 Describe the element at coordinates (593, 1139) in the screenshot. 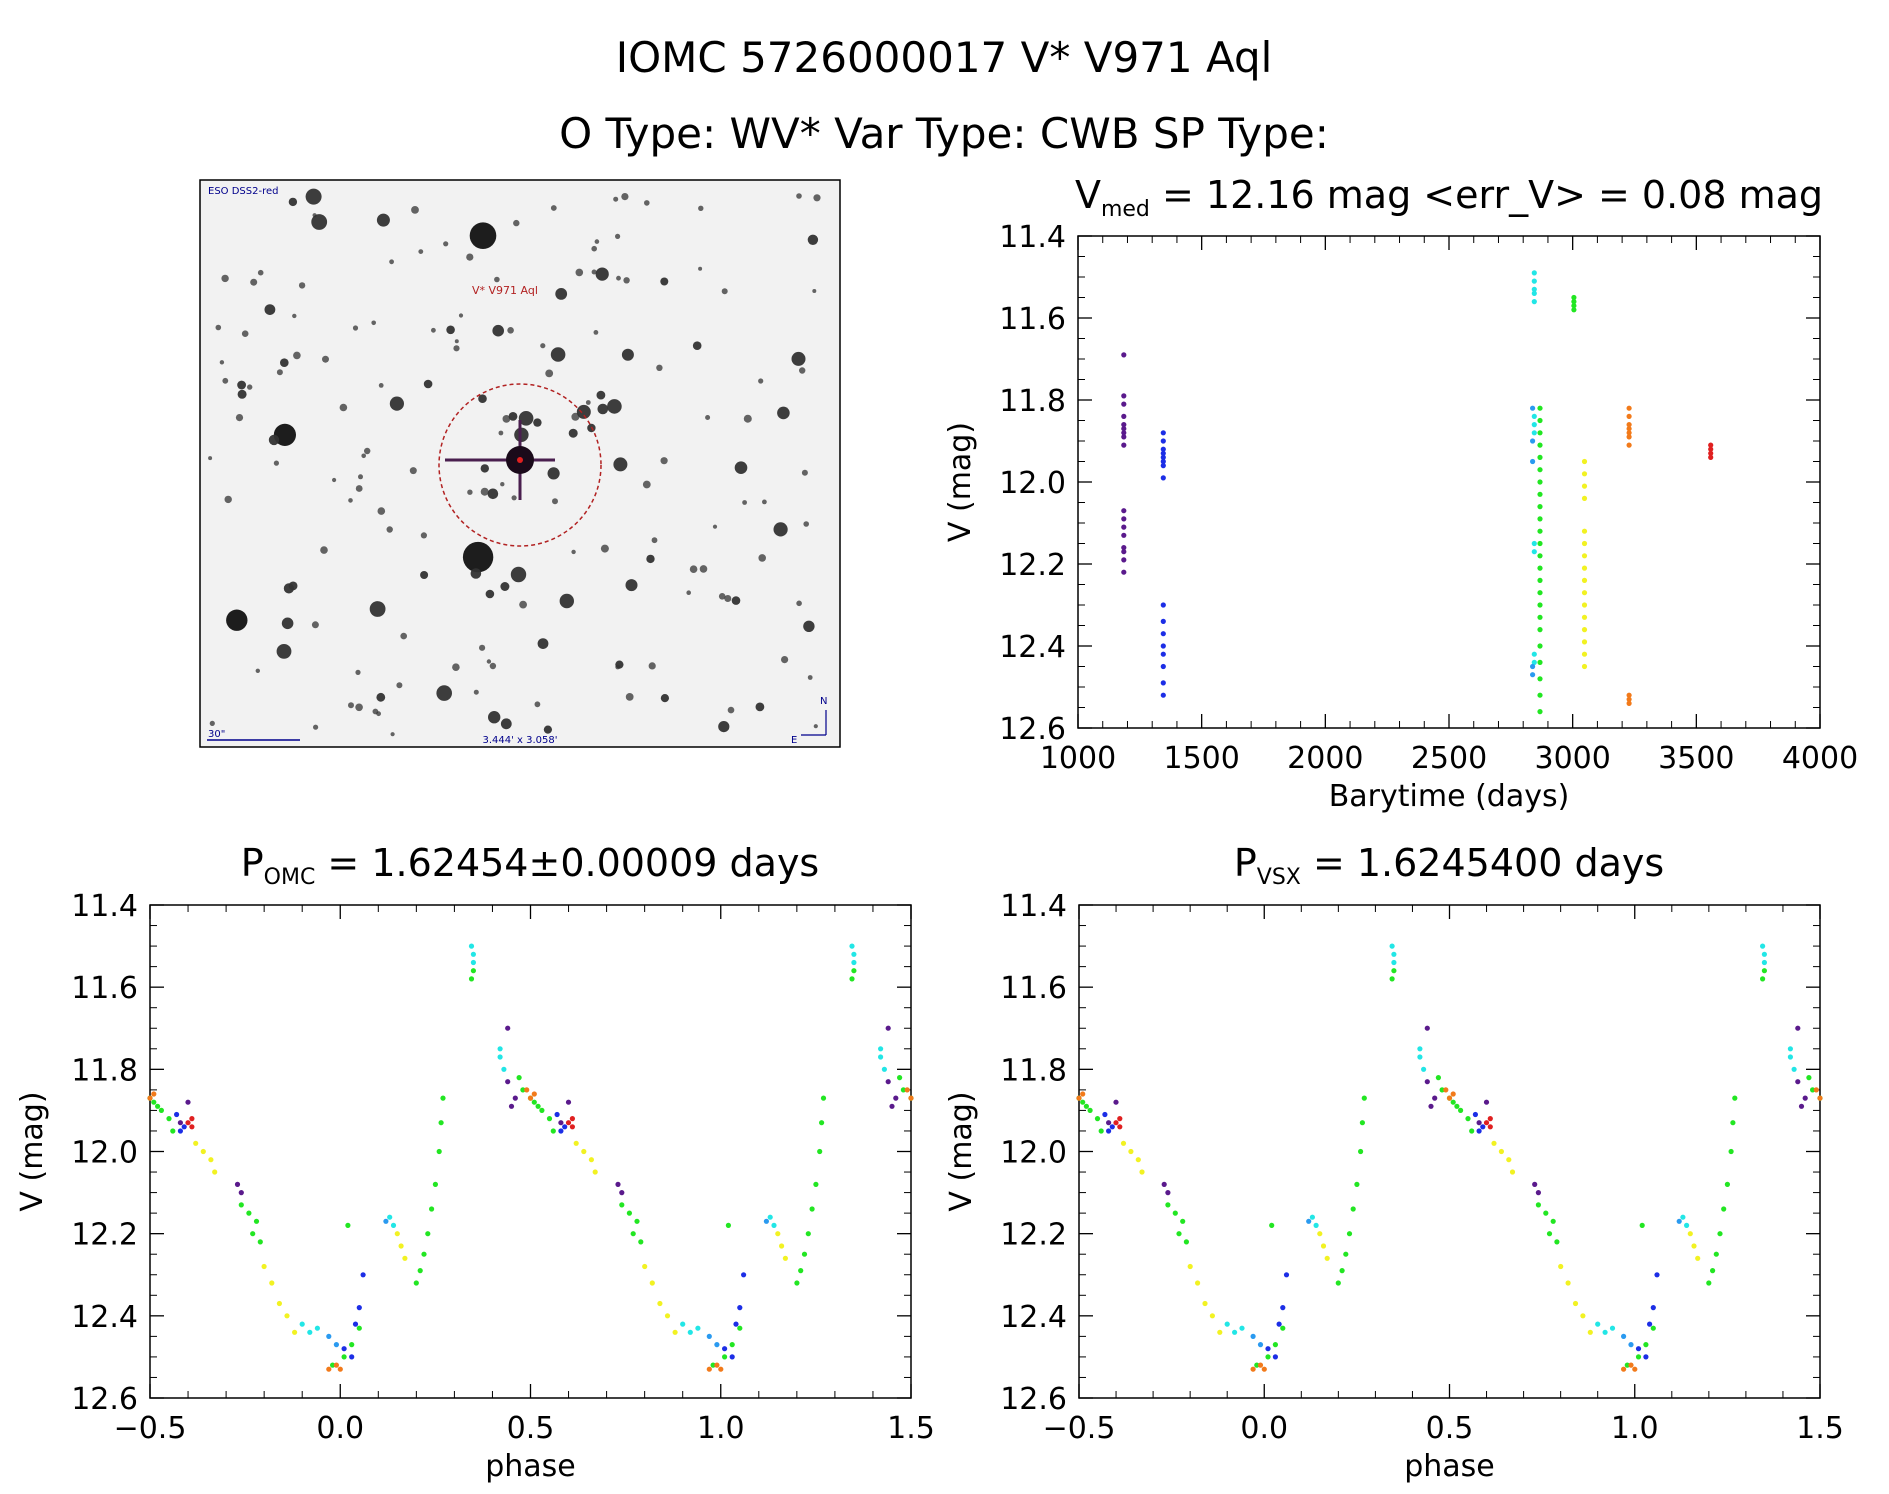

I see `series-cyan` at that location.